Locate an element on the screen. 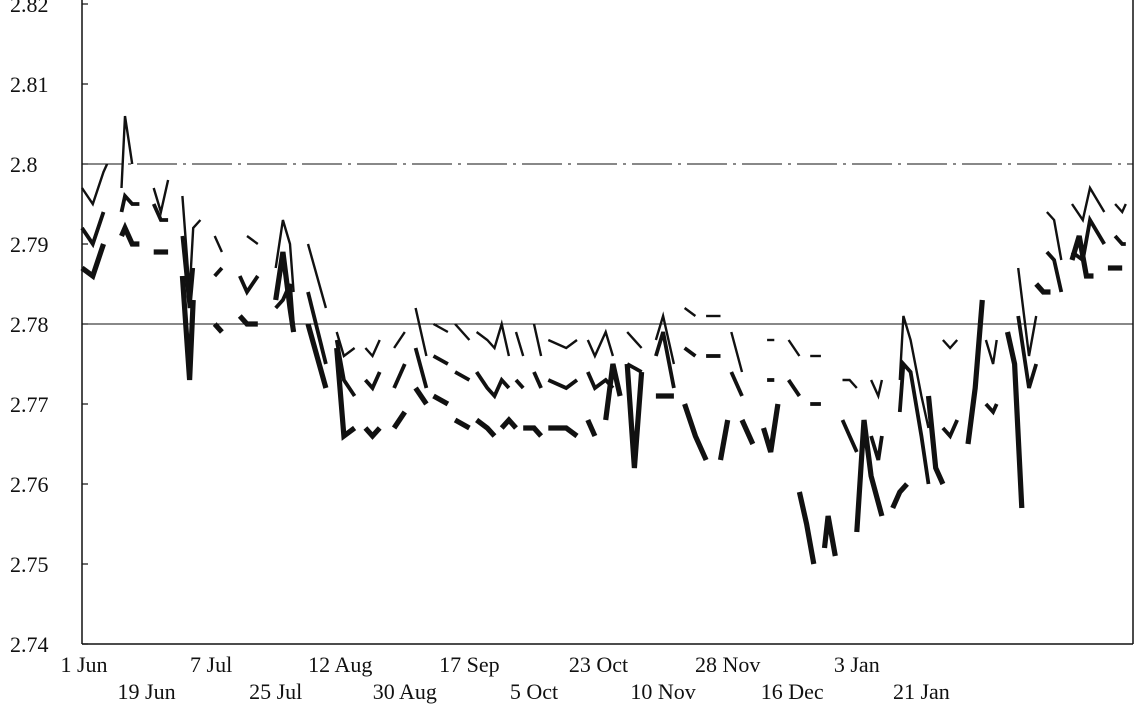 The image size is (1138, 710). x-tick-label: 5 Oct is located at coordinates (534, 691).